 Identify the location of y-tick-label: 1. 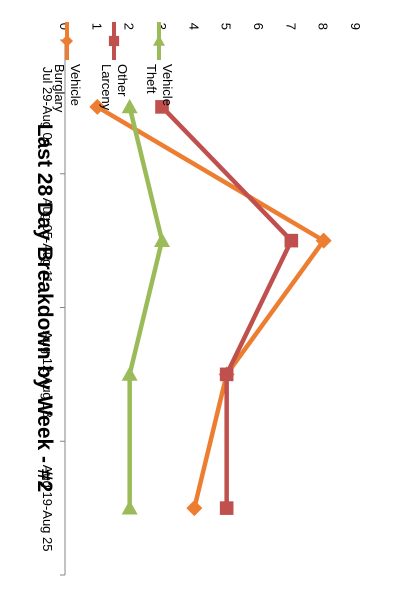
(96, 26).